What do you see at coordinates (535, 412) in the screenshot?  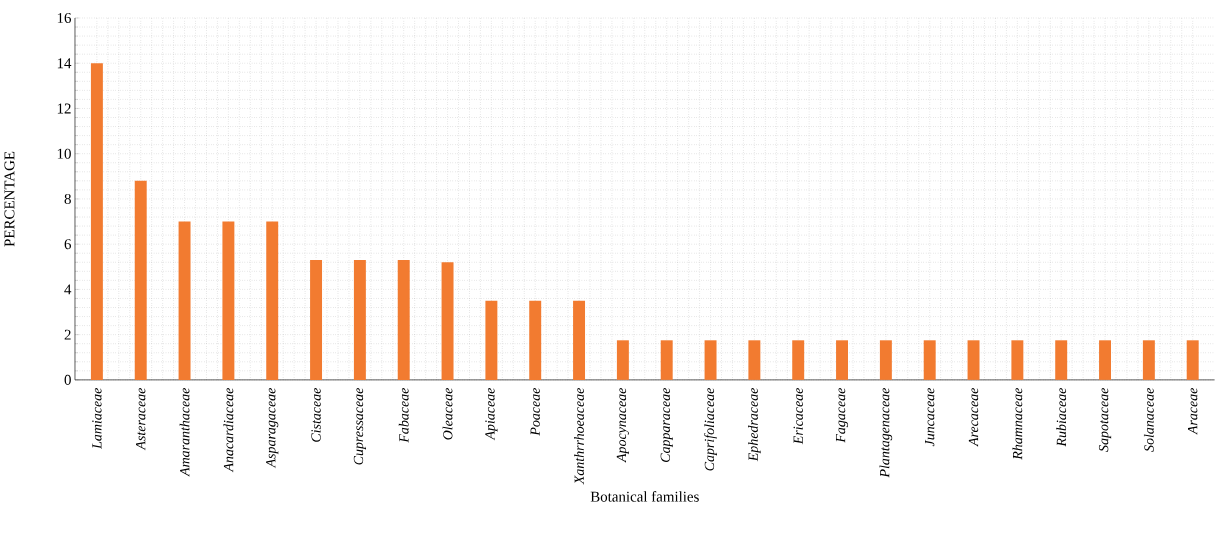 I see `x-tick-label: Poaceae` at bounding box center [535, 412].